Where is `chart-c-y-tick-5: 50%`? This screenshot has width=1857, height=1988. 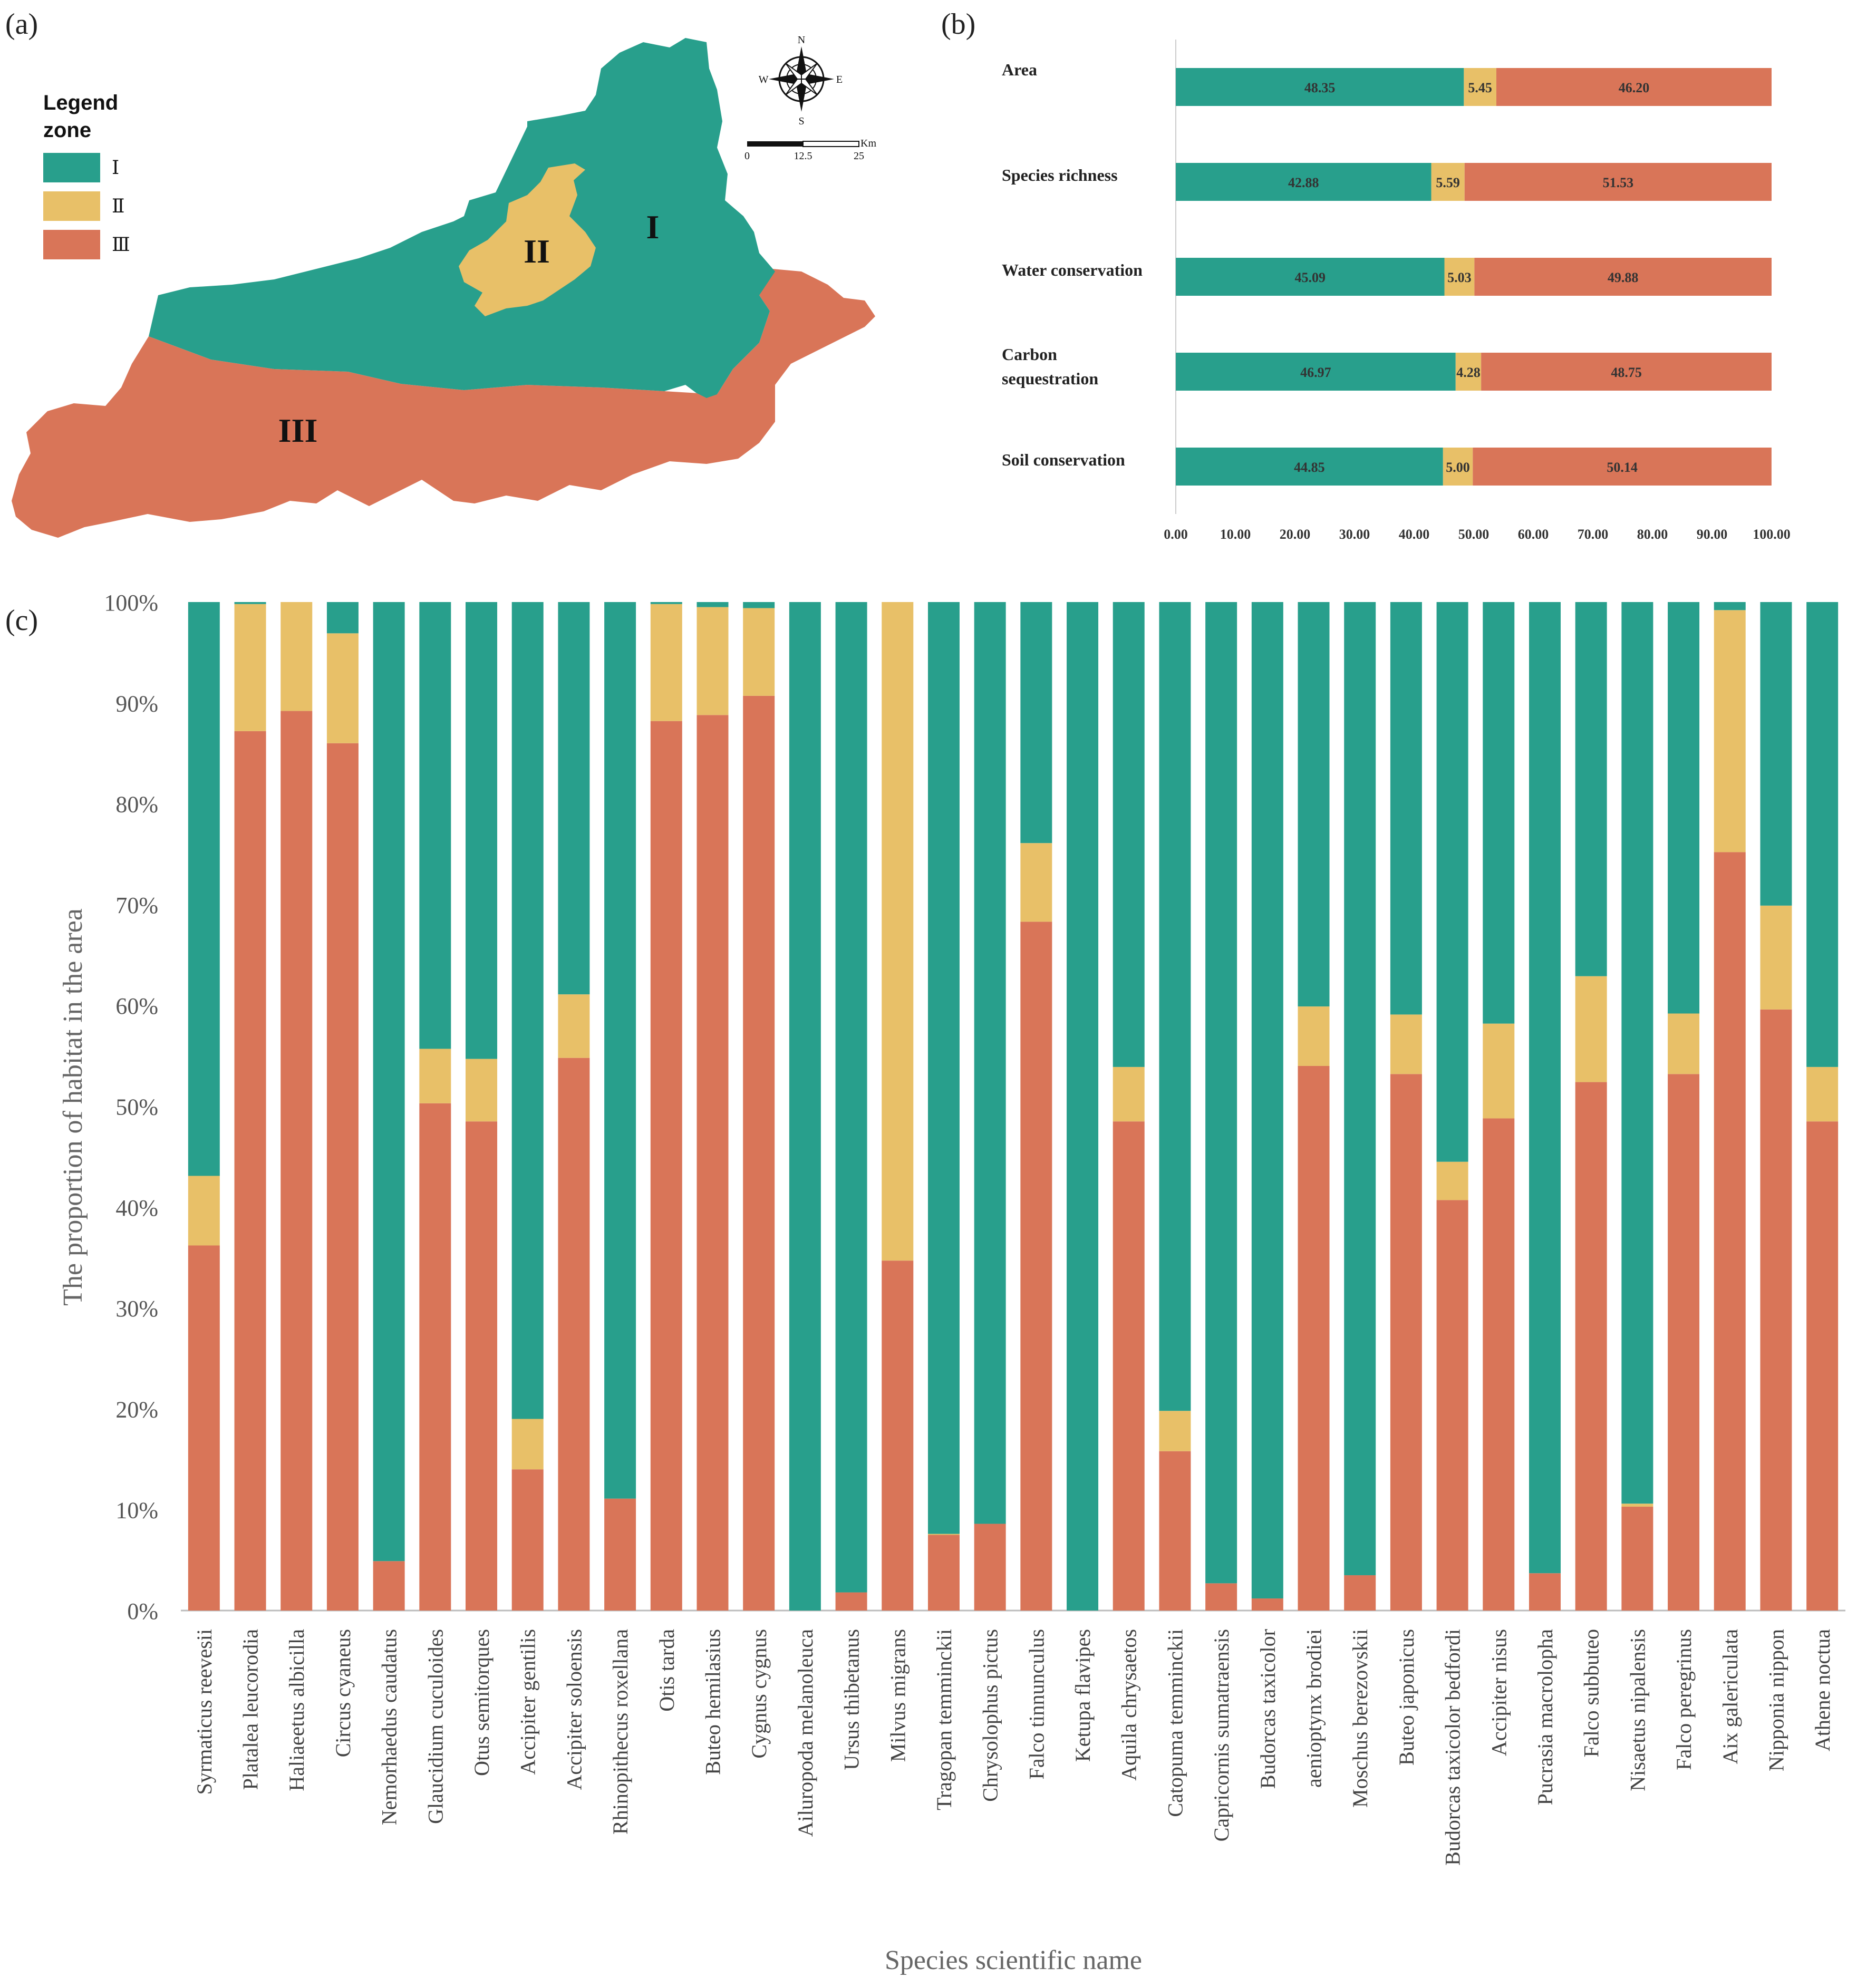
chart-c-y-tick-5: 50% is located at coordinates (136, 1107).